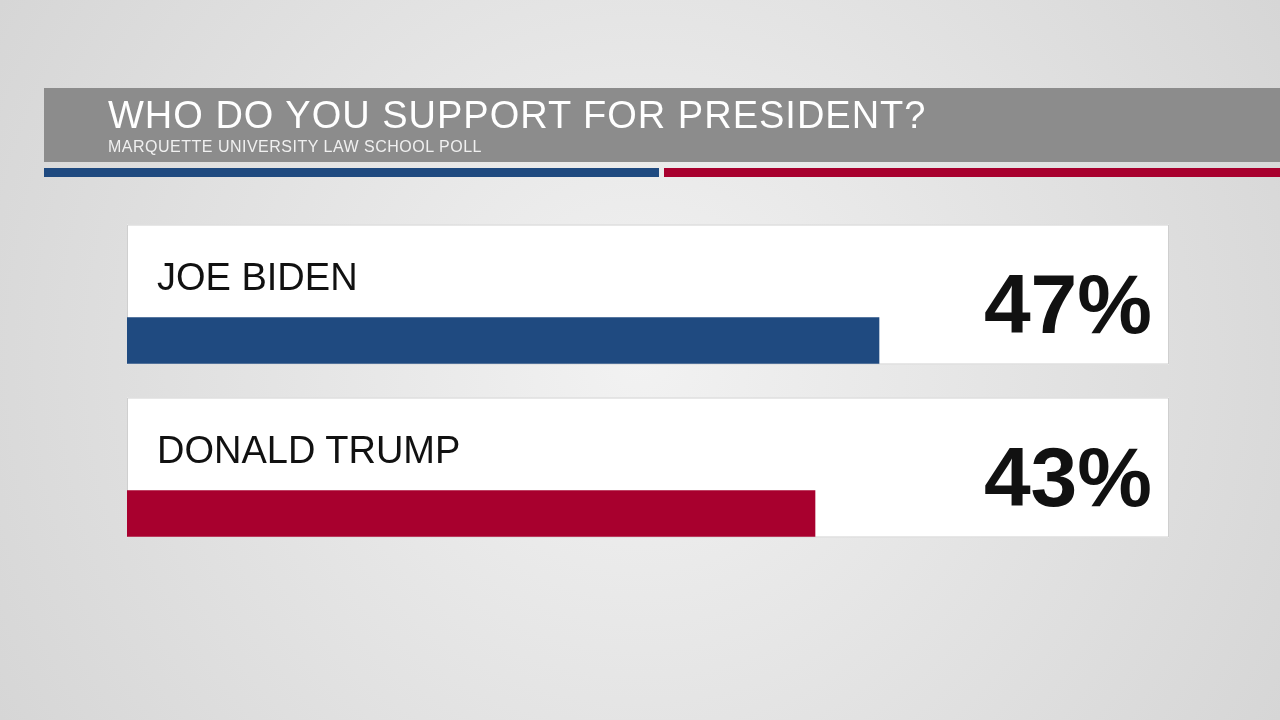 This screenshot has width=1280, height=720. Describe the element at coordinates (295, 147) in the screenshot. I see `chart-subtitle: MARQUETTE UNIVERSITY LAW SCHOOL POLL` at that location.